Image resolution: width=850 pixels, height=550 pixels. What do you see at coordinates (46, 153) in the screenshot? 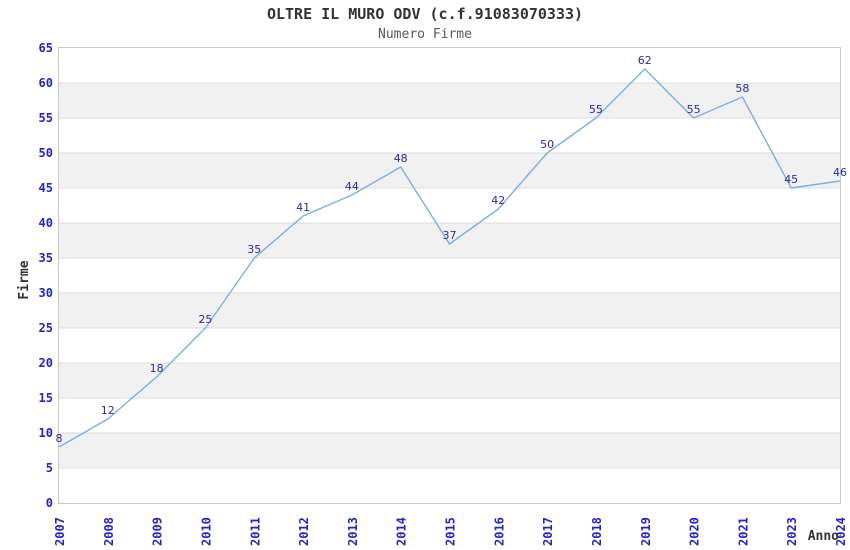
I see `y-tick-label: 50` at bounding box center [46, 153].